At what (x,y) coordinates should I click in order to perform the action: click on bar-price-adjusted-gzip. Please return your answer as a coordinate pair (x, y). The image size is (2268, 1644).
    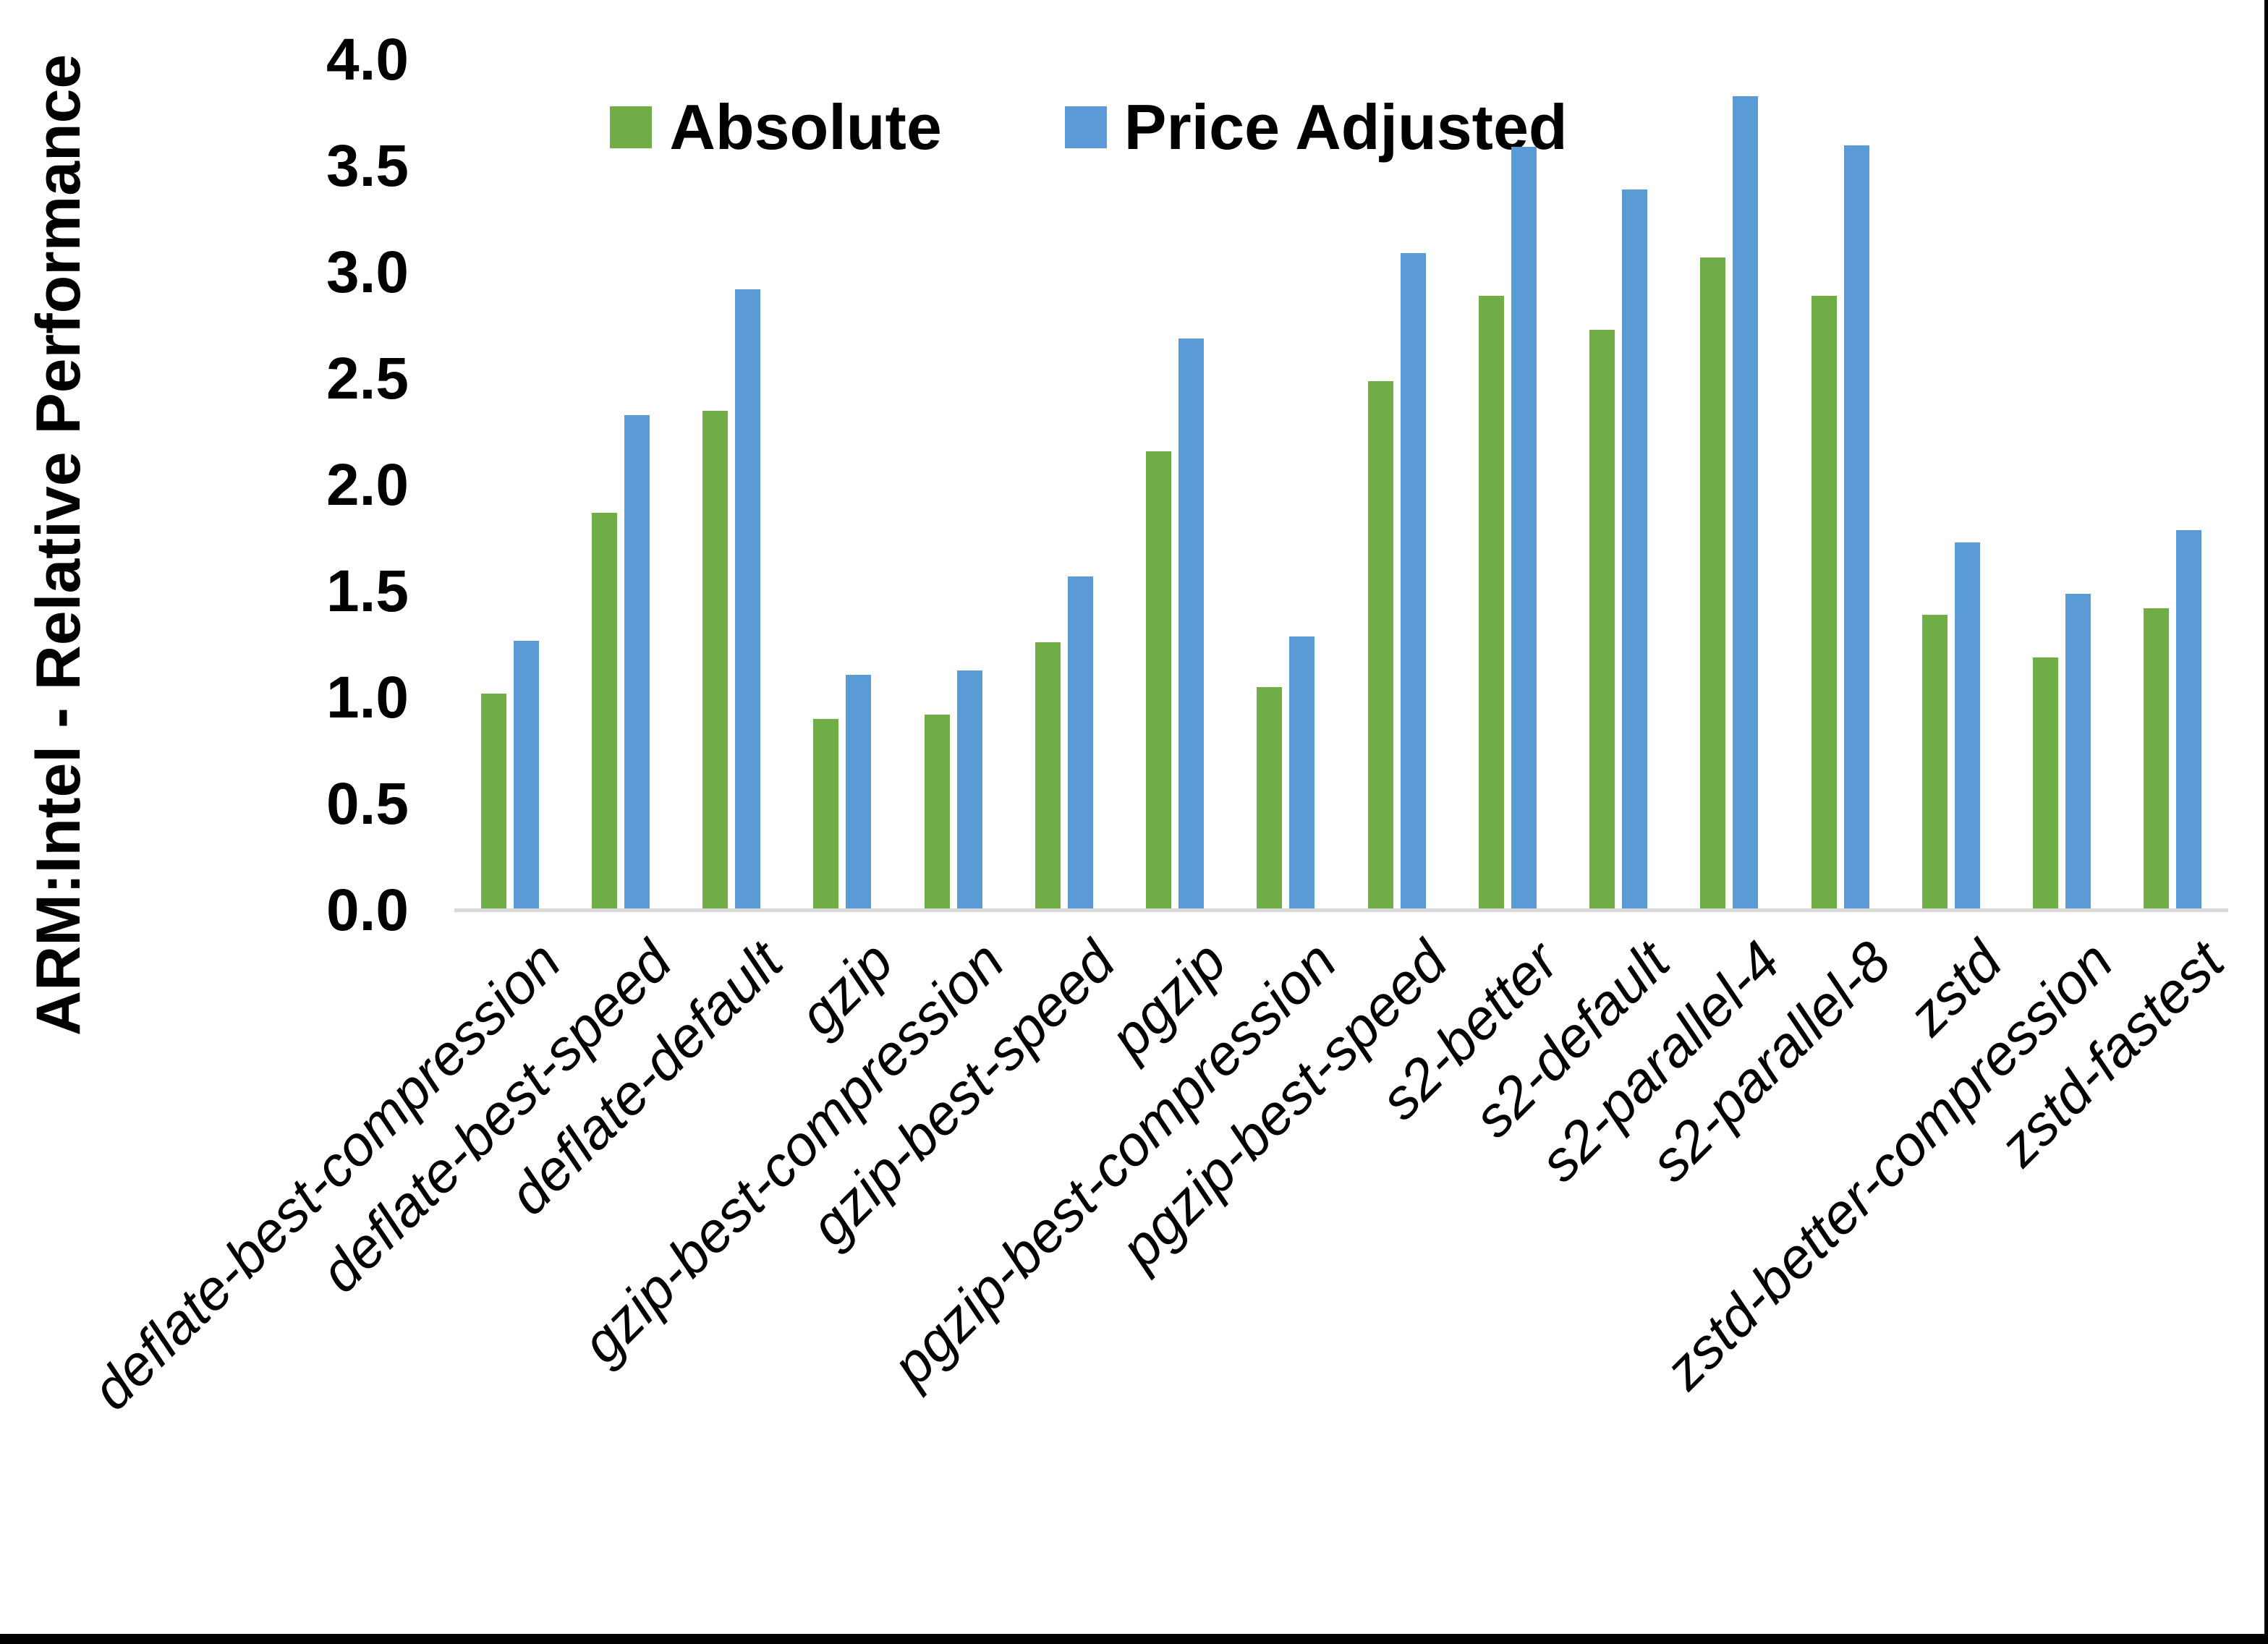
    Looking at the image, I should click on (859, 791).